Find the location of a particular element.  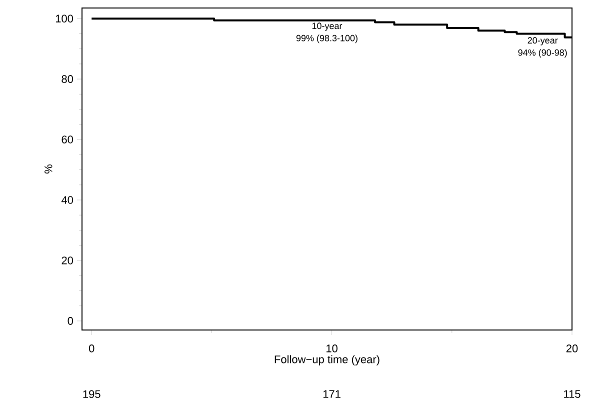

y-axis-title: % is located at coordinates (48, 169).